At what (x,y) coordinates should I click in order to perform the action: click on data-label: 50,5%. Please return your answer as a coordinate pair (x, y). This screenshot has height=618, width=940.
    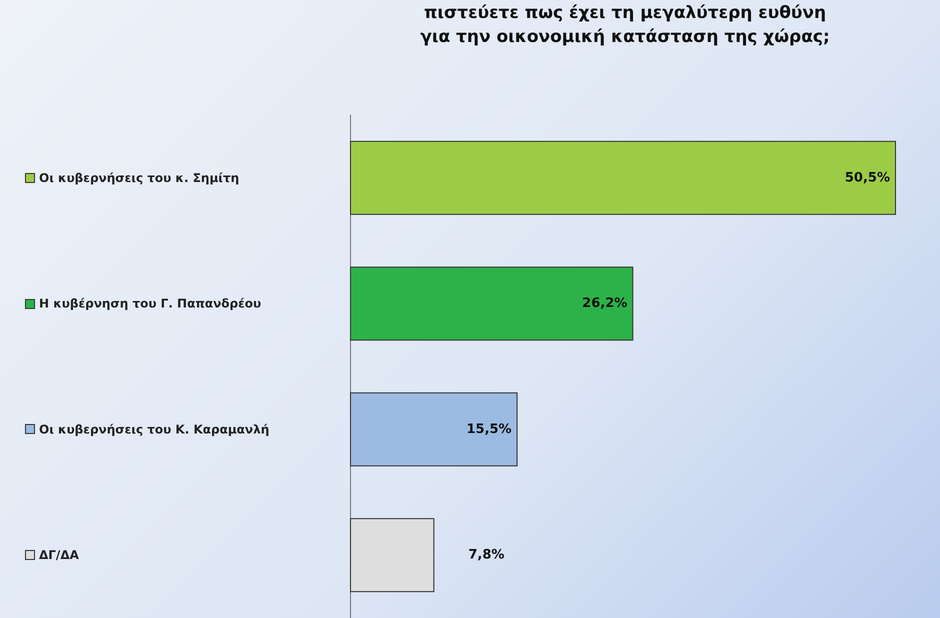
    Looking at the image, I should click on (867, 178).